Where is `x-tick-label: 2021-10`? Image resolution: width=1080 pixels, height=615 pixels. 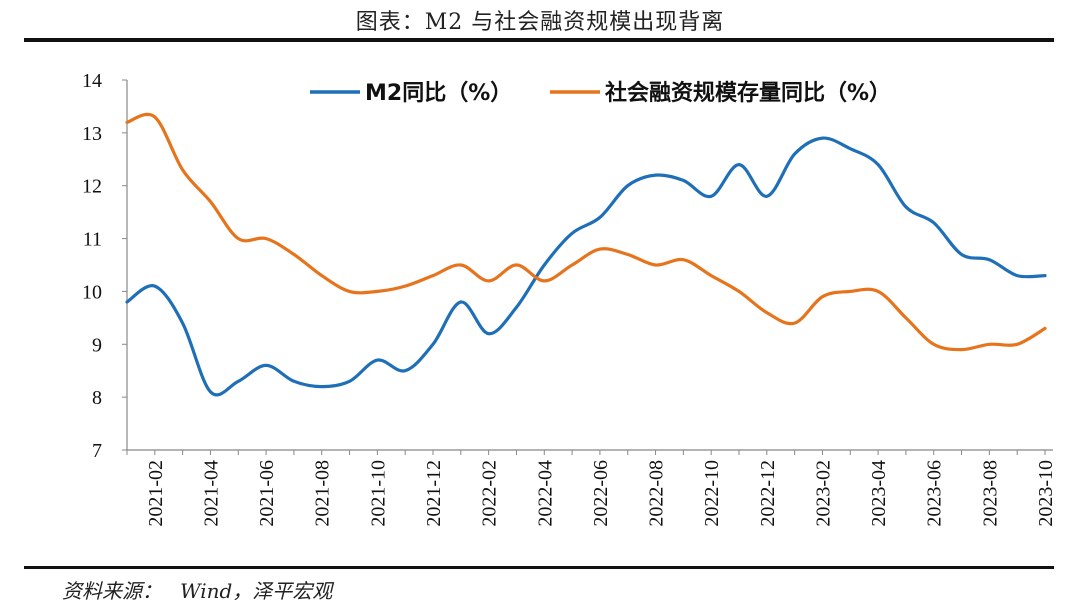
x-tick-label: 2021-10 is located at coordinates (378, 493).